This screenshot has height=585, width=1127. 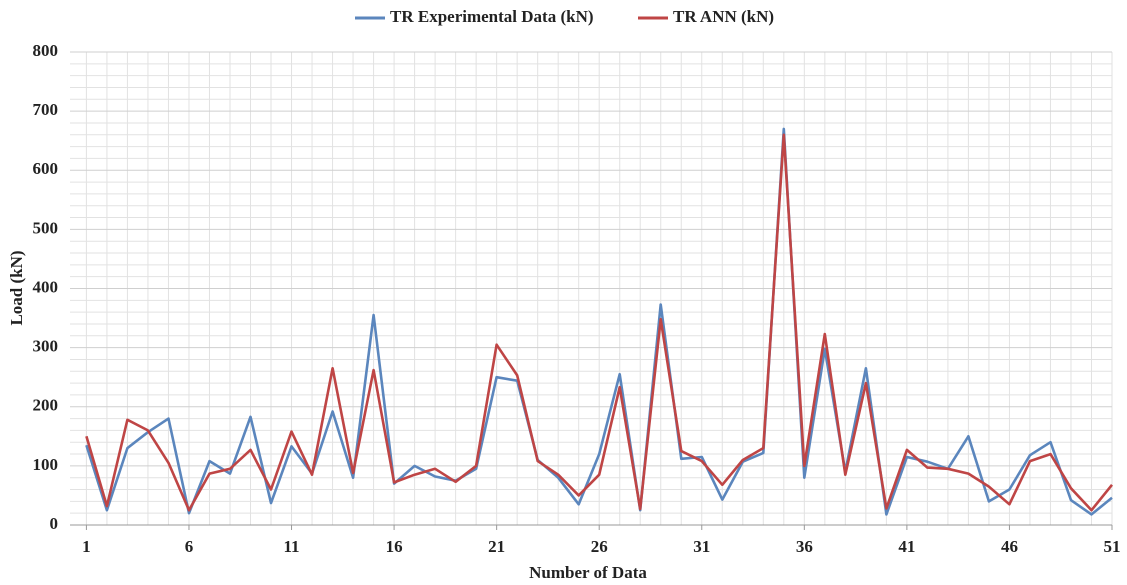 I want to click on x-tick-label: 51, so click(x=1112, y=546).